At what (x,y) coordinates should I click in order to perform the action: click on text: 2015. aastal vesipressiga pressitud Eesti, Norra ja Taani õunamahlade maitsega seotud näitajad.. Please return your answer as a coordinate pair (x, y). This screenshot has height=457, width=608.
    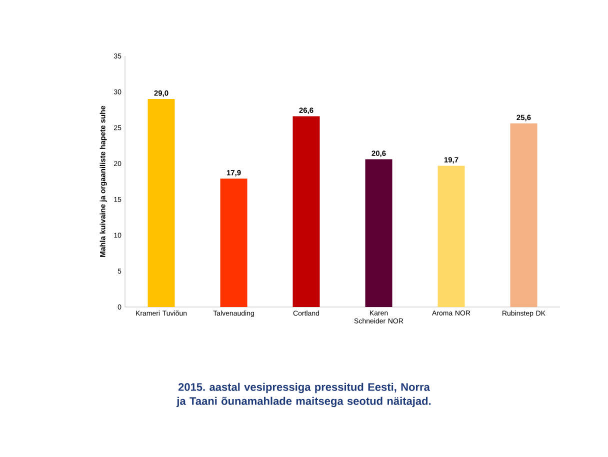
    Looking at the image, I should click on (303, 395).